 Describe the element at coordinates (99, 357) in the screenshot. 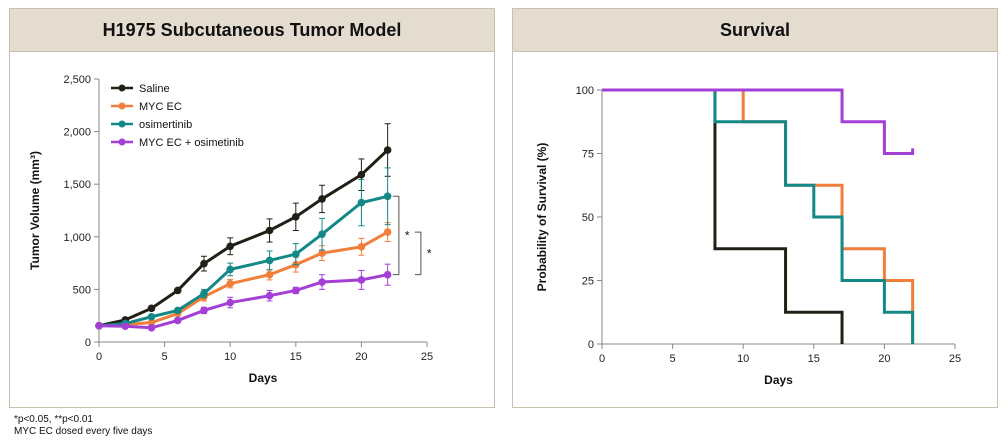

I see `tumor-x-tick-label: 0` at that location.